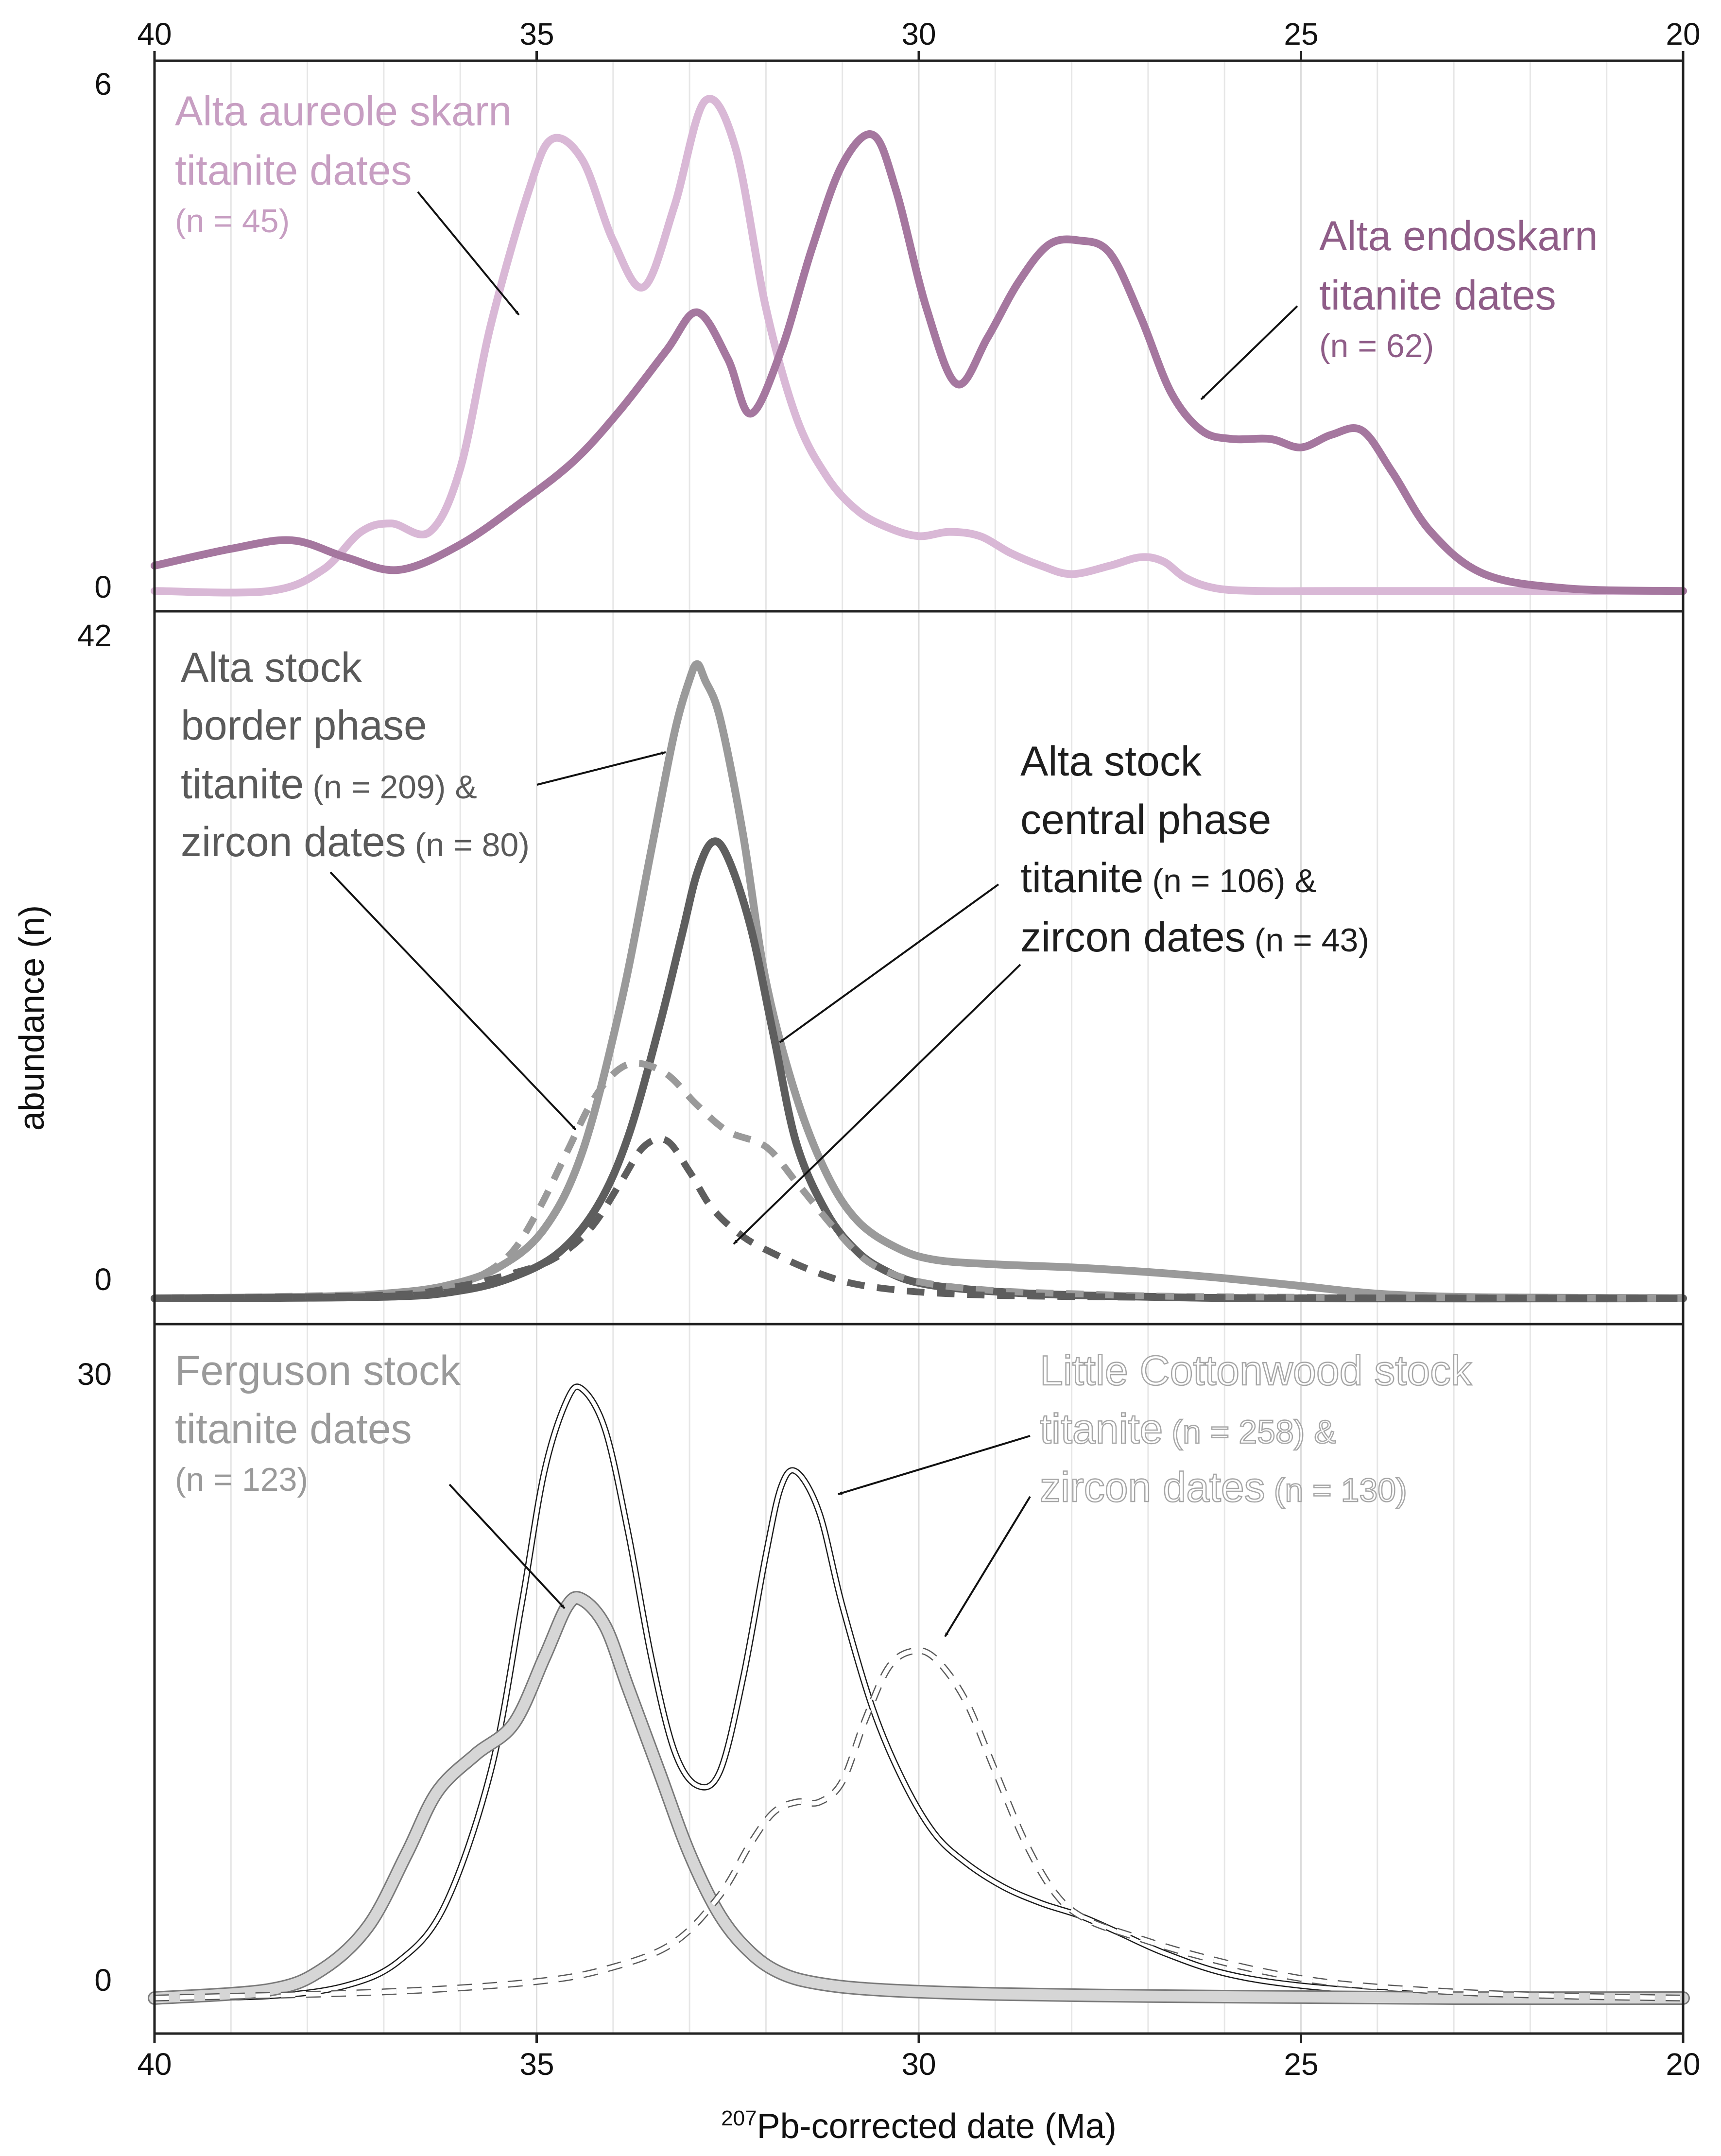 The width and height of the screenshot is (1721, 2156). What do you see at coordinates (536, 2064) in the screenshot?
I see `bottom-xtick-label: 35` at bounding box center [536, 2064].